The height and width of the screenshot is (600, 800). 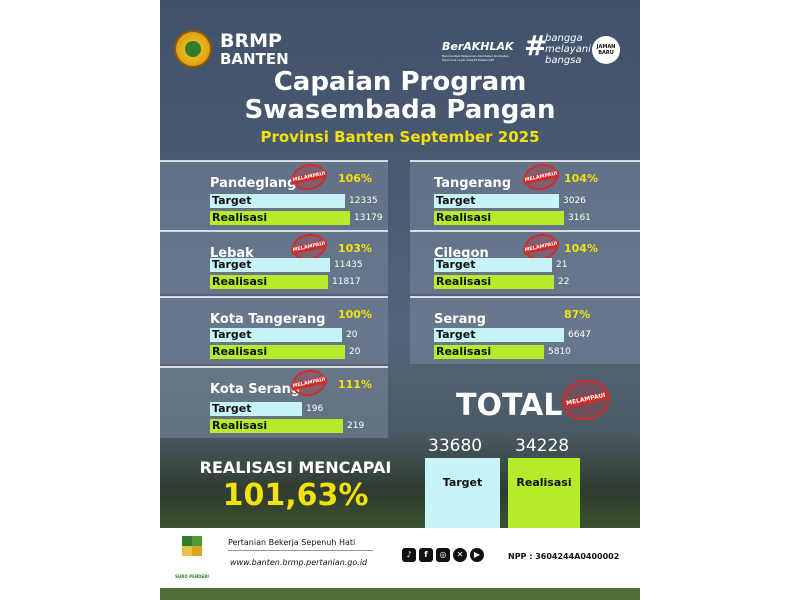 I want to click on region-panel: Cilegon 104% MELAMPAUI Target 21 Realisasi 22, so click(x=525, y=262).